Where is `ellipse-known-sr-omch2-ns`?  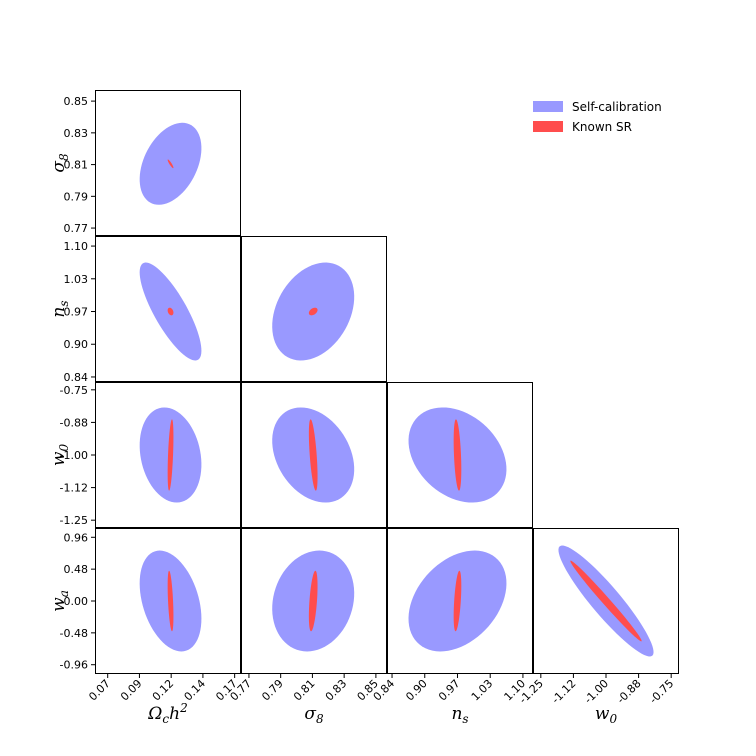
ellipse-known-sr-omch2-ns is located at coordinates (170, 311).